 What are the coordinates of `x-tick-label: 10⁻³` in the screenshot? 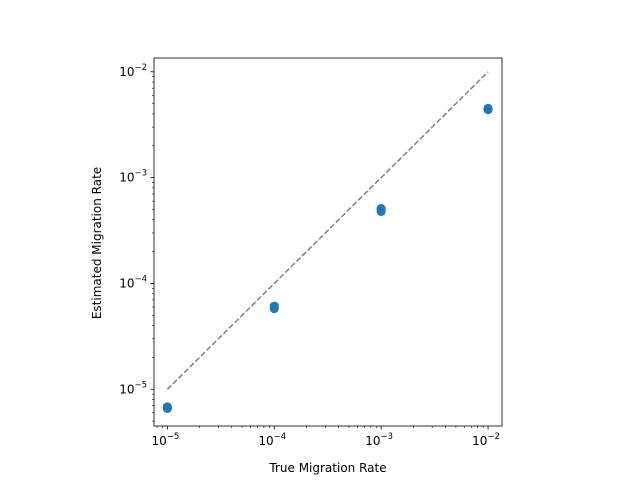 It's located at (379, 440).